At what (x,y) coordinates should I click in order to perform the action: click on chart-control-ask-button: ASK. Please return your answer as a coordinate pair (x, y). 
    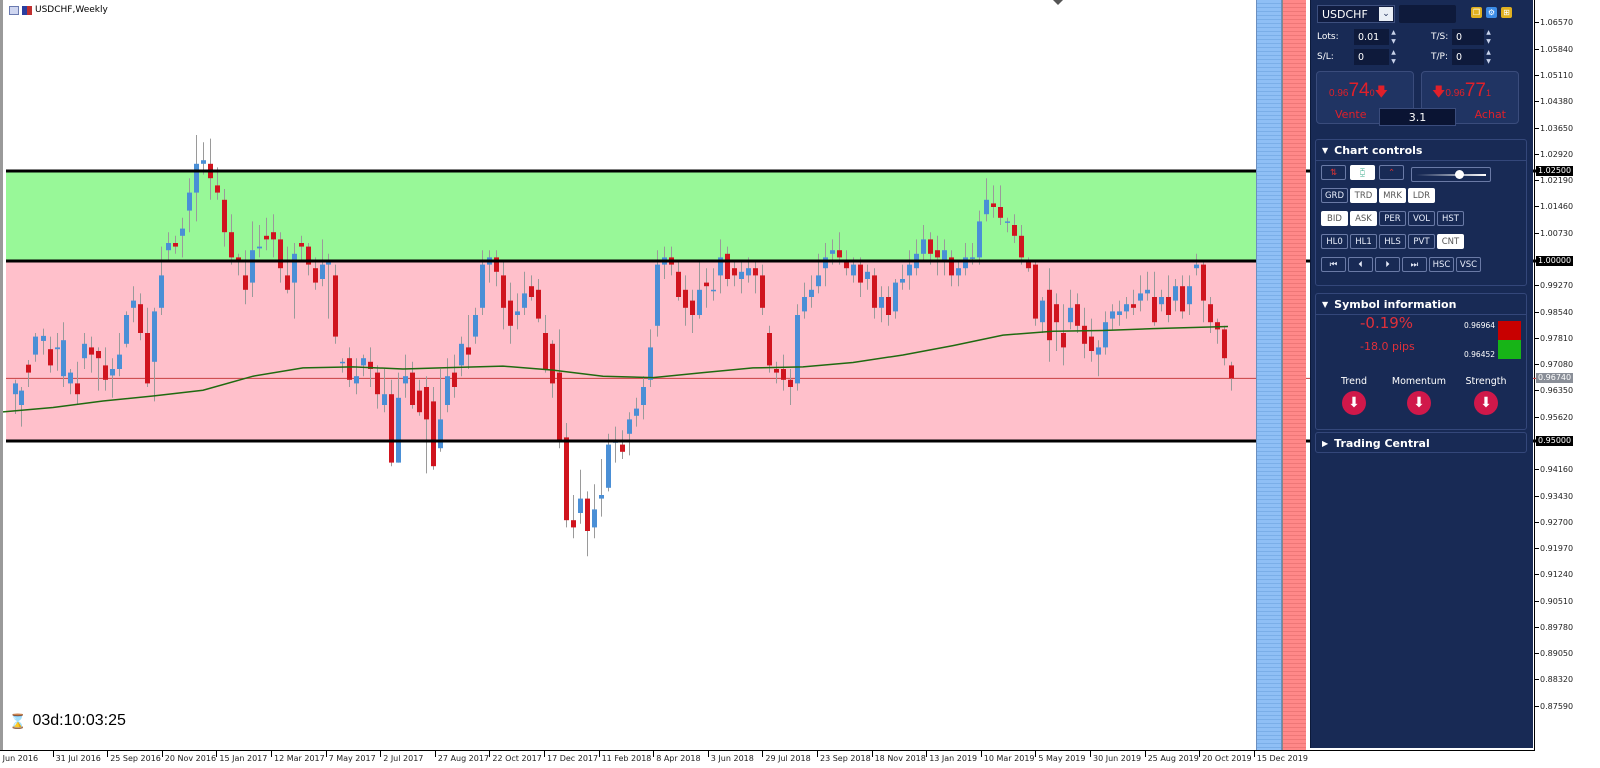
    Looking at the image, I should click on (1363, 218).